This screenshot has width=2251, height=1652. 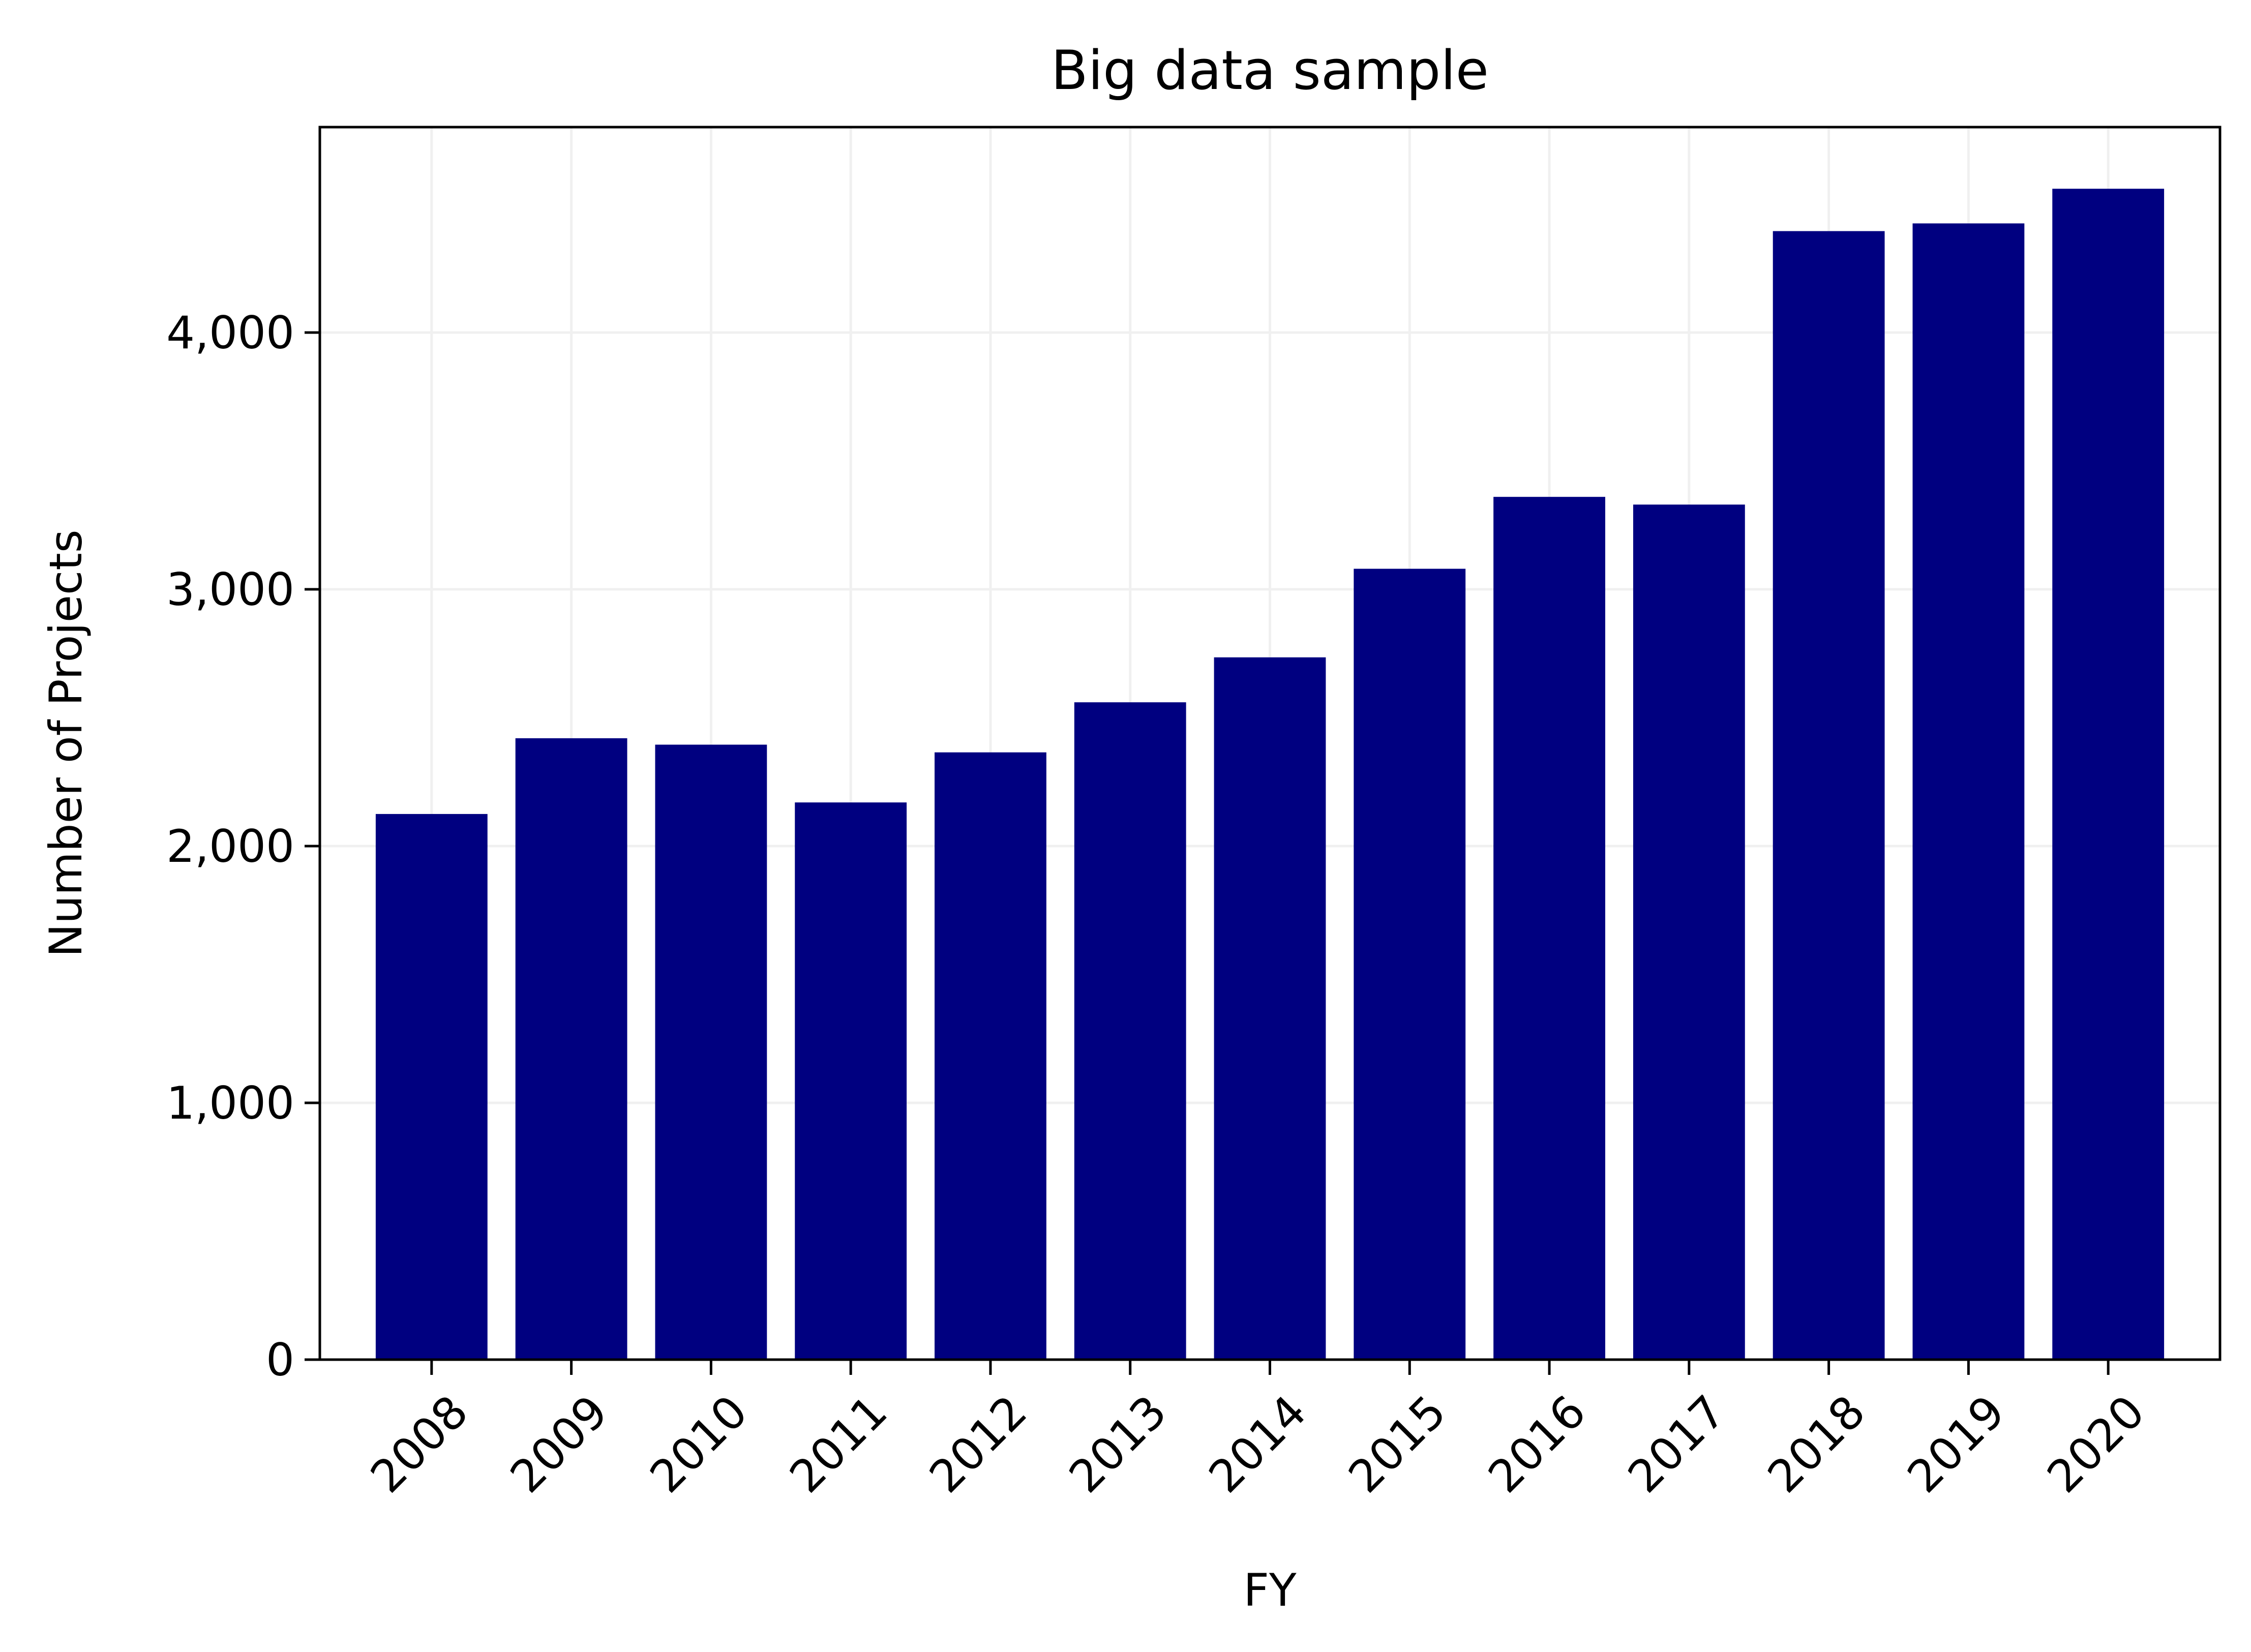 What do you see at coordinates (230, 333) in the screenshot?
I see `y-tick-label: 4,000` at bounding box center [230, 333].